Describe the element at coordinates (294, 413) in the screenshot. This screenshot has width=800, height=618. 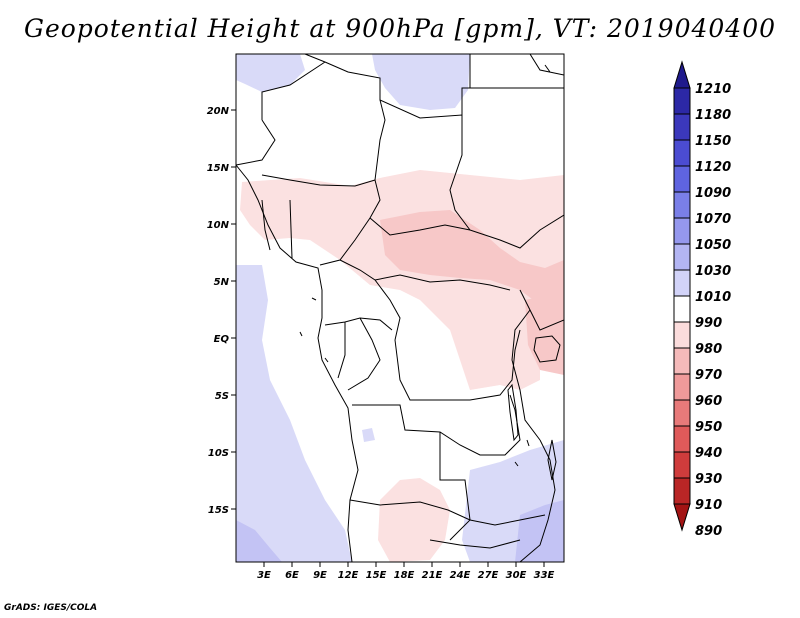
I see `blue-atlantic-shading` at that location.